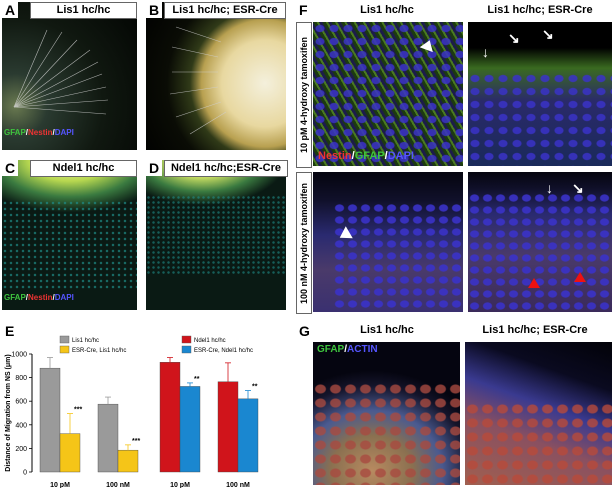  What do you see at coordinates (21, 425) in the screenshot?
I see `y-tick-label: 400` at bounding box center [21, 425].